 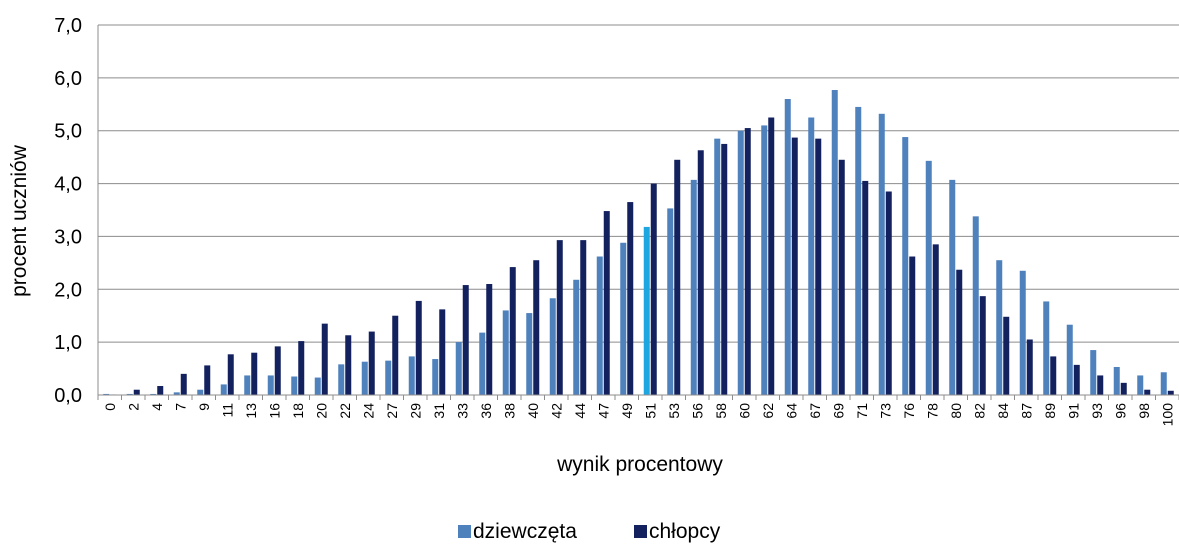 What do you see at coordinates (227, 410) in the screenshot?
I see `x-tick-label: 11` at bounding box center [227, 410].